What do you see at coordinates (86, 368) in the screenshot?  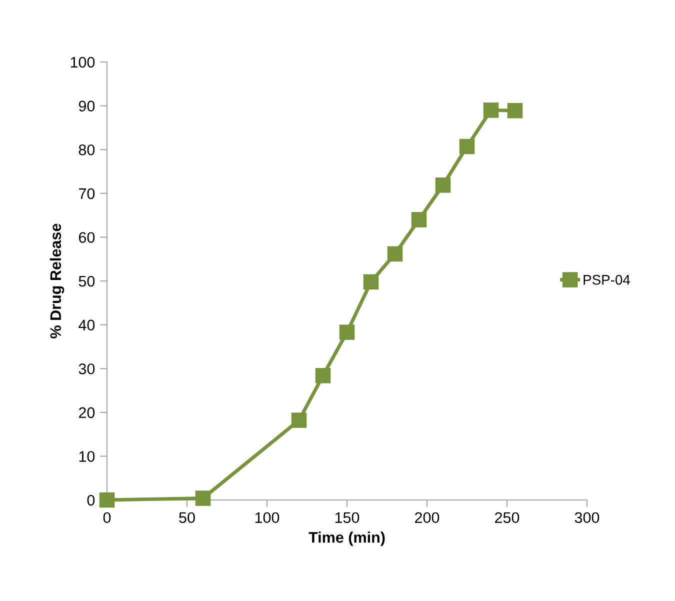 I see `y-tick-label: 30` at bounding box center [86, 368].